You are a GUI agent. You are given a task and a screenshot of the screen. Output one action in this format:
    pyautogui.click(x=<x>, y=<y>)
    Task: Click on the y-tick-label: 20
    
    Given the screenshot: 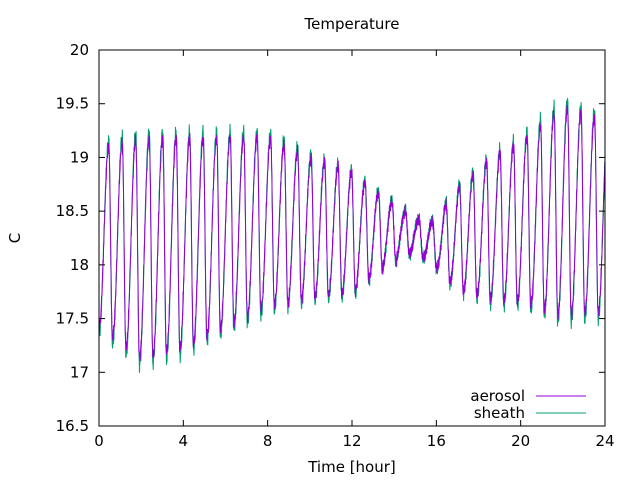 What is the action you would take?
    pyautogui.click(x=79, y=50)
    